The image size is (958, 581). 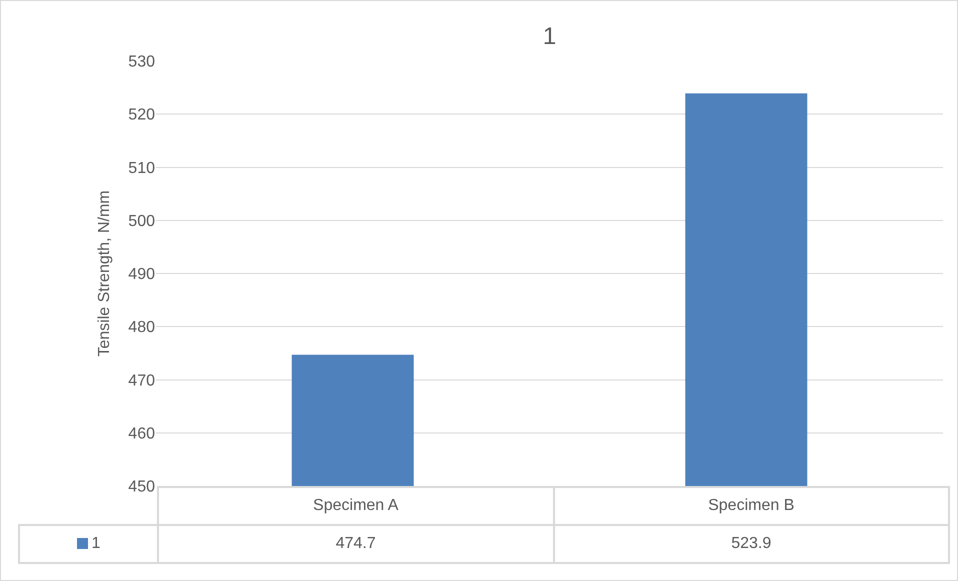 I want to click on y-axis-title: Tensile Strength, N/mm, so click(x=105, y=273).